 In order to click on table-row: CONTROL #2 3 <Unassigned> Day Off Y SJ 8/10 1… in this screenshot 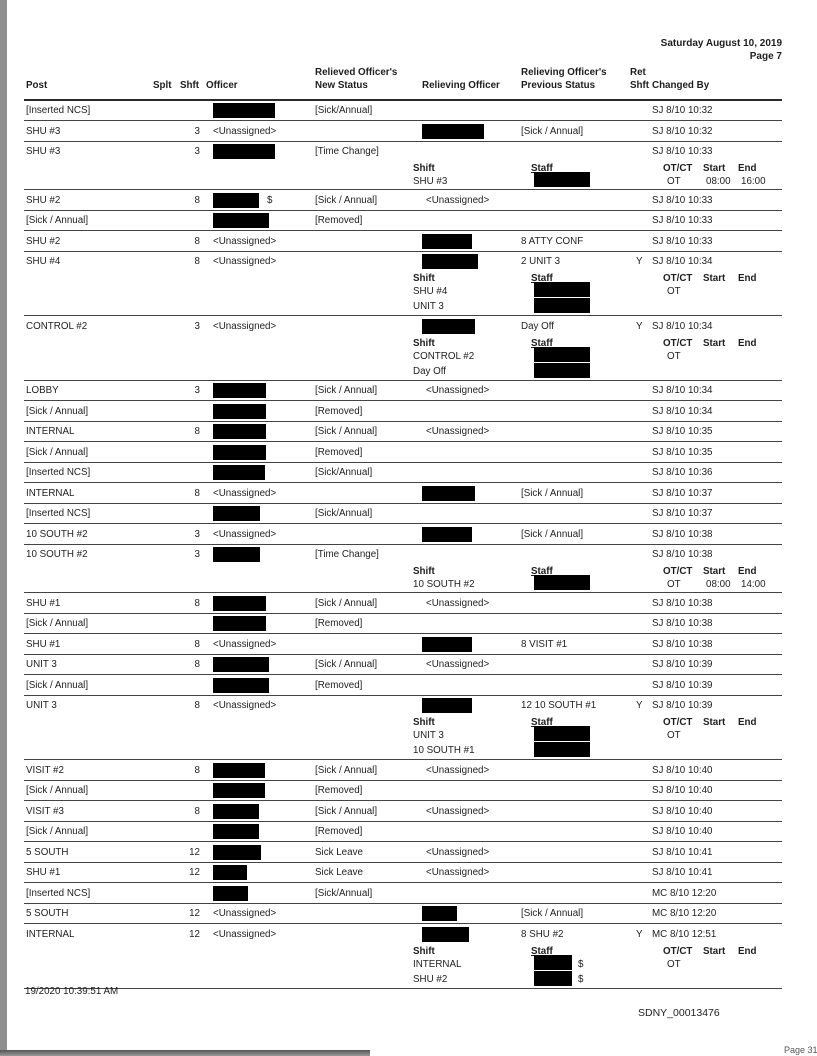, I will do `click(403, 349)`.